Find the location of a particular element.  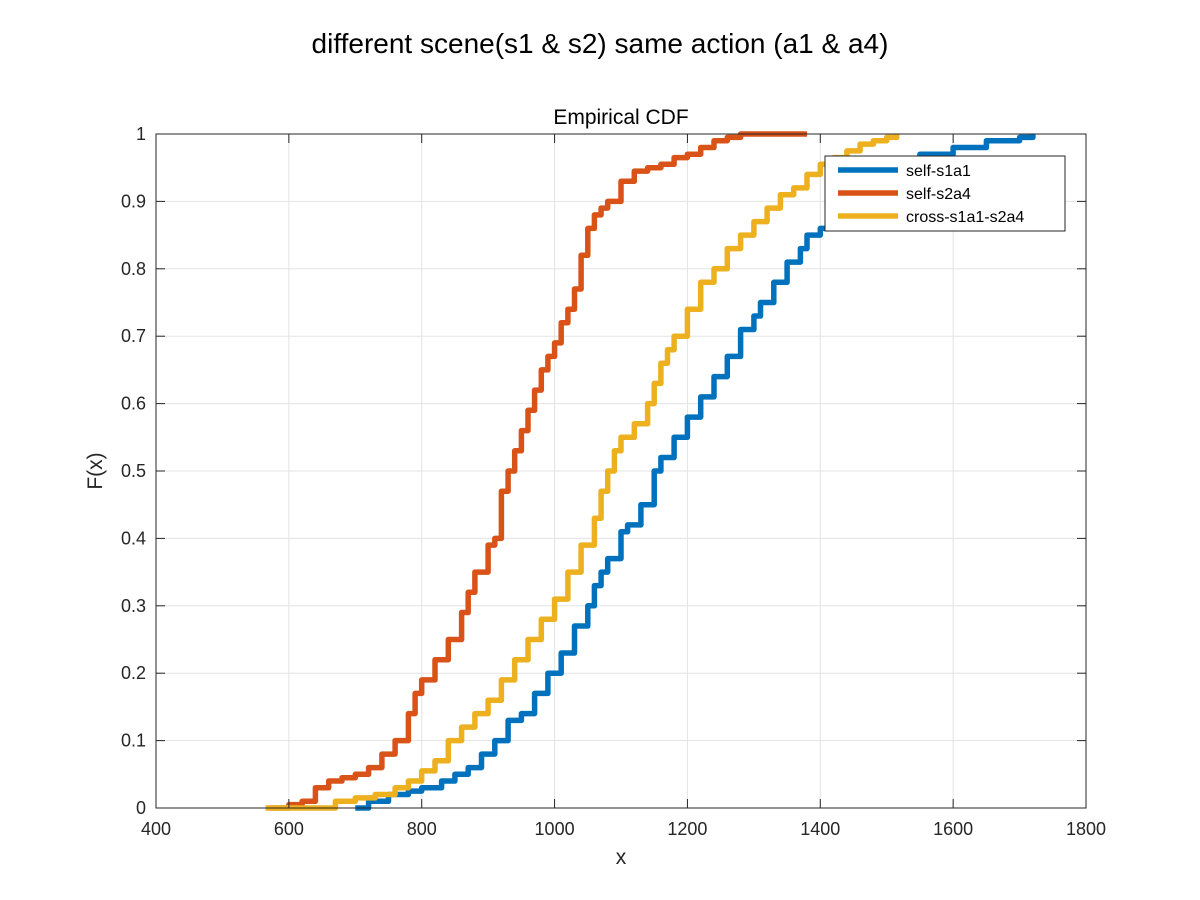

legend: self-s1a1 self-s2a4 cross-s1a1-s2a4 is located at coordinates (945, 193).